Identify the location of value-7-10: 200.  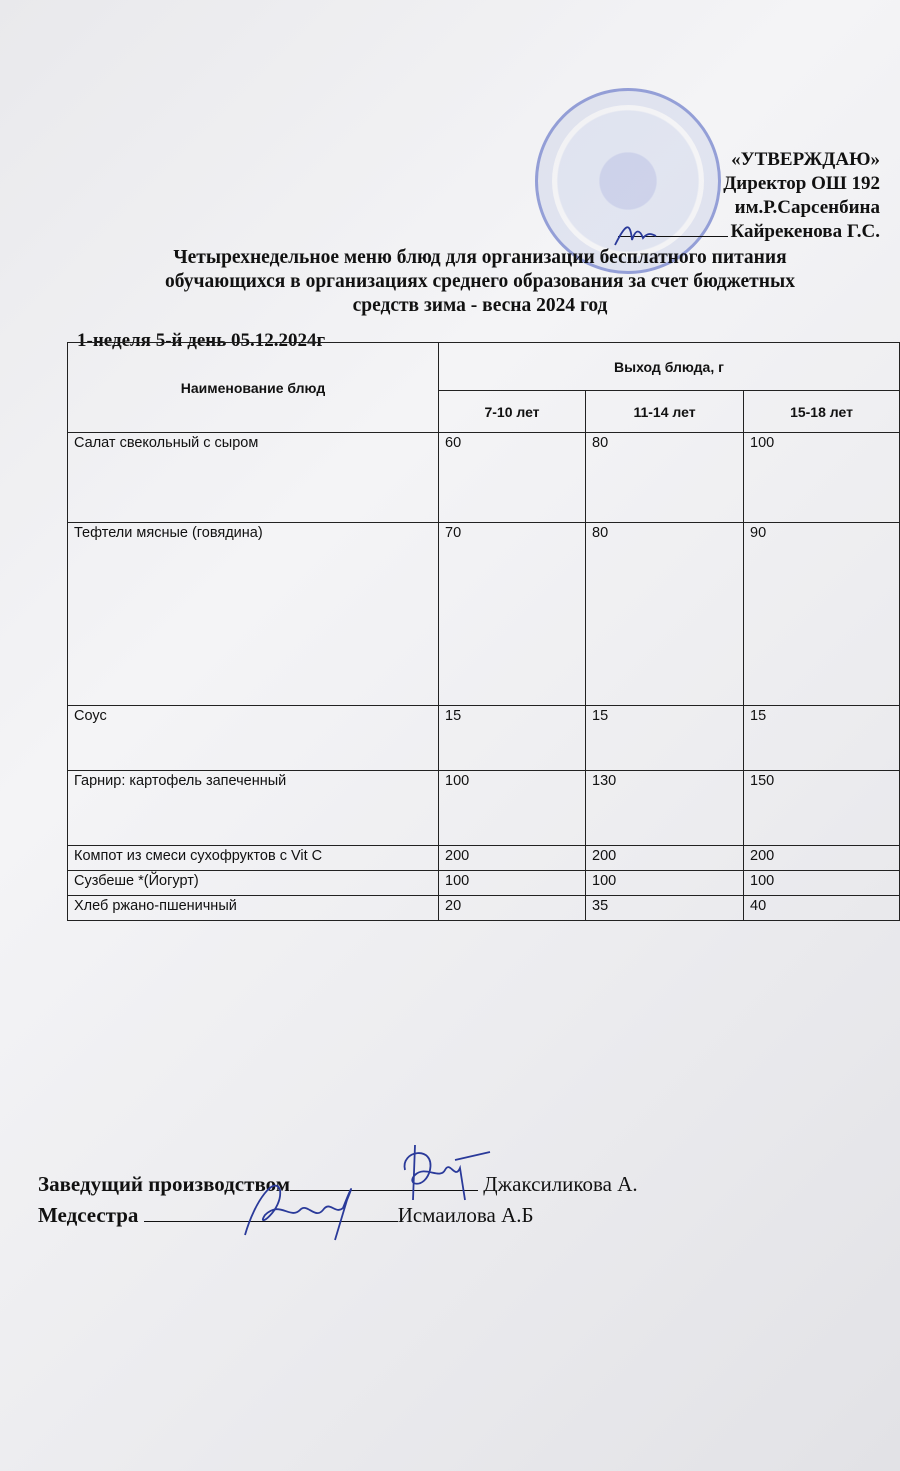
(512, 858).